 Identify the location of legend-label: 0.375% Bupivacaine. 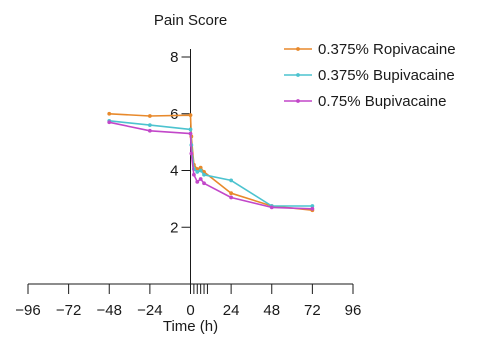
(386, 75).